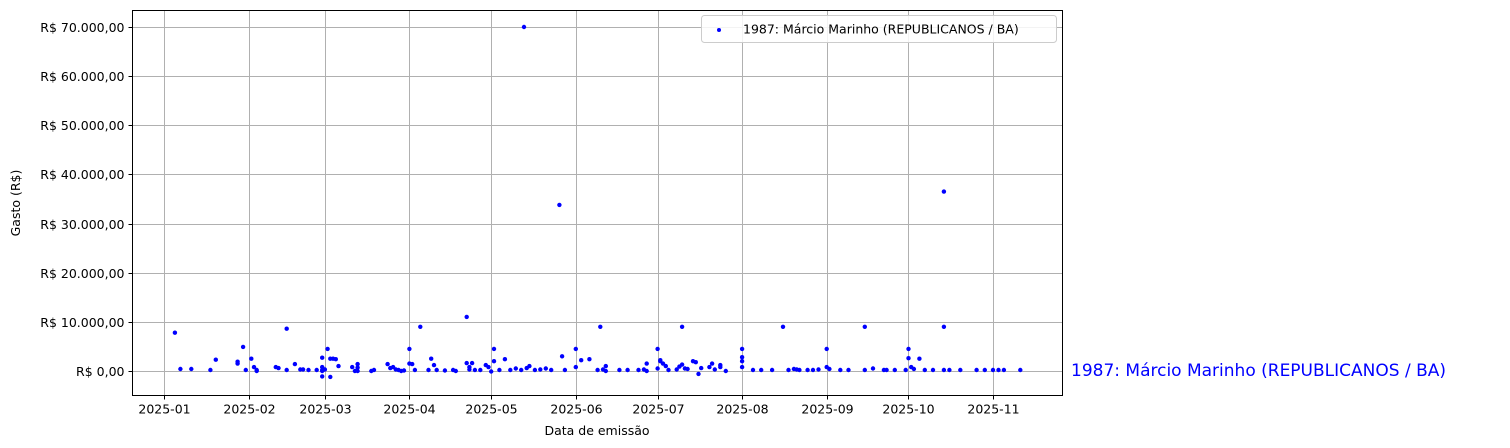 This screenshot has width=1510, height=448. What do you see at coordinates (82, 174) in the screenshot?
I see `y-tick-label: R$ 40.000,00` at bounding box center [82, 174].